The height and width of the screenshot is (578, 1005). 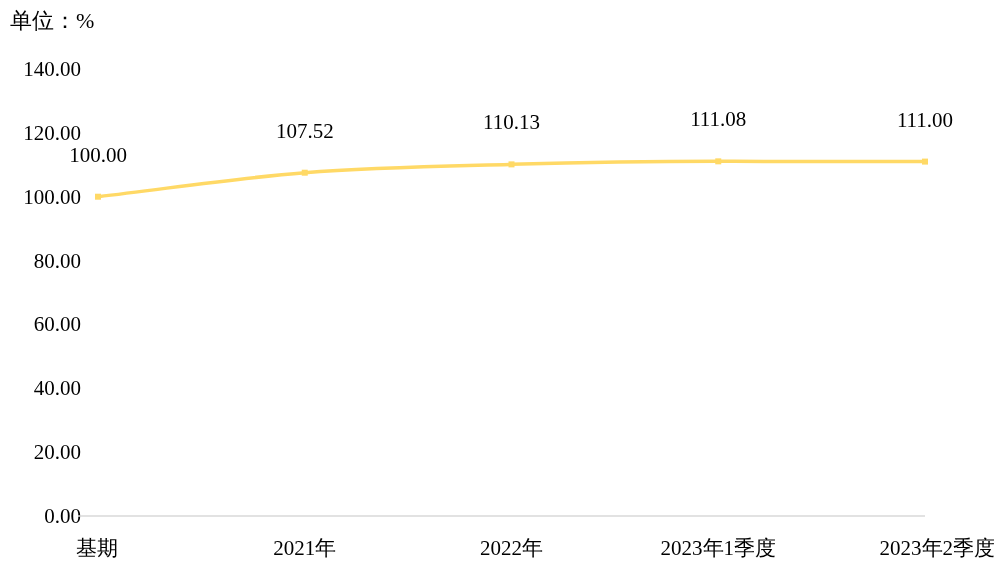 I want to click on xtick: 基期, so click(x=97, y=548).